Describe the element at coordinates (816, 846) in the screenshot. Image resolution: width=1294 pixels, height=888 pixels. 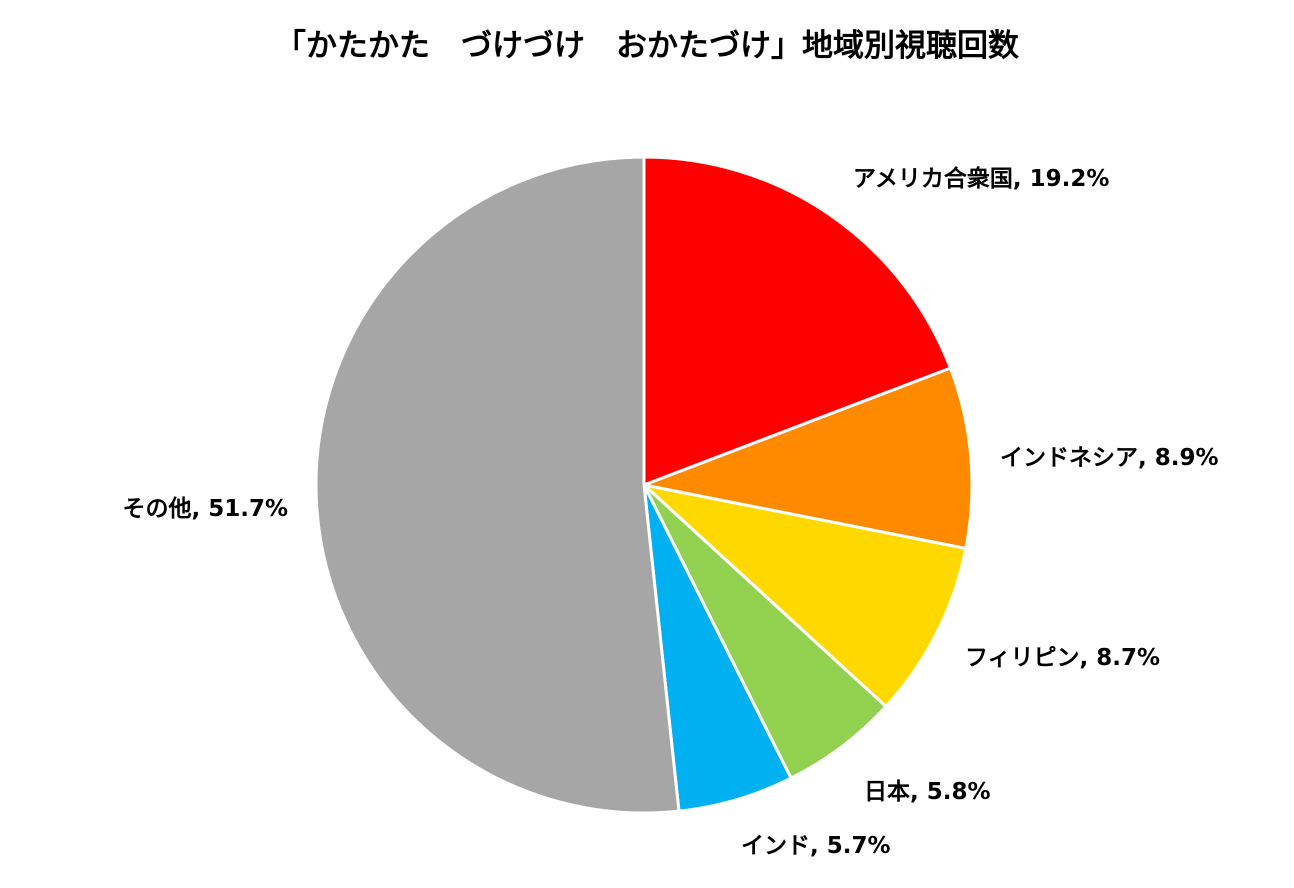
I see `slice-label-india: インド, 5.7%` at that location.